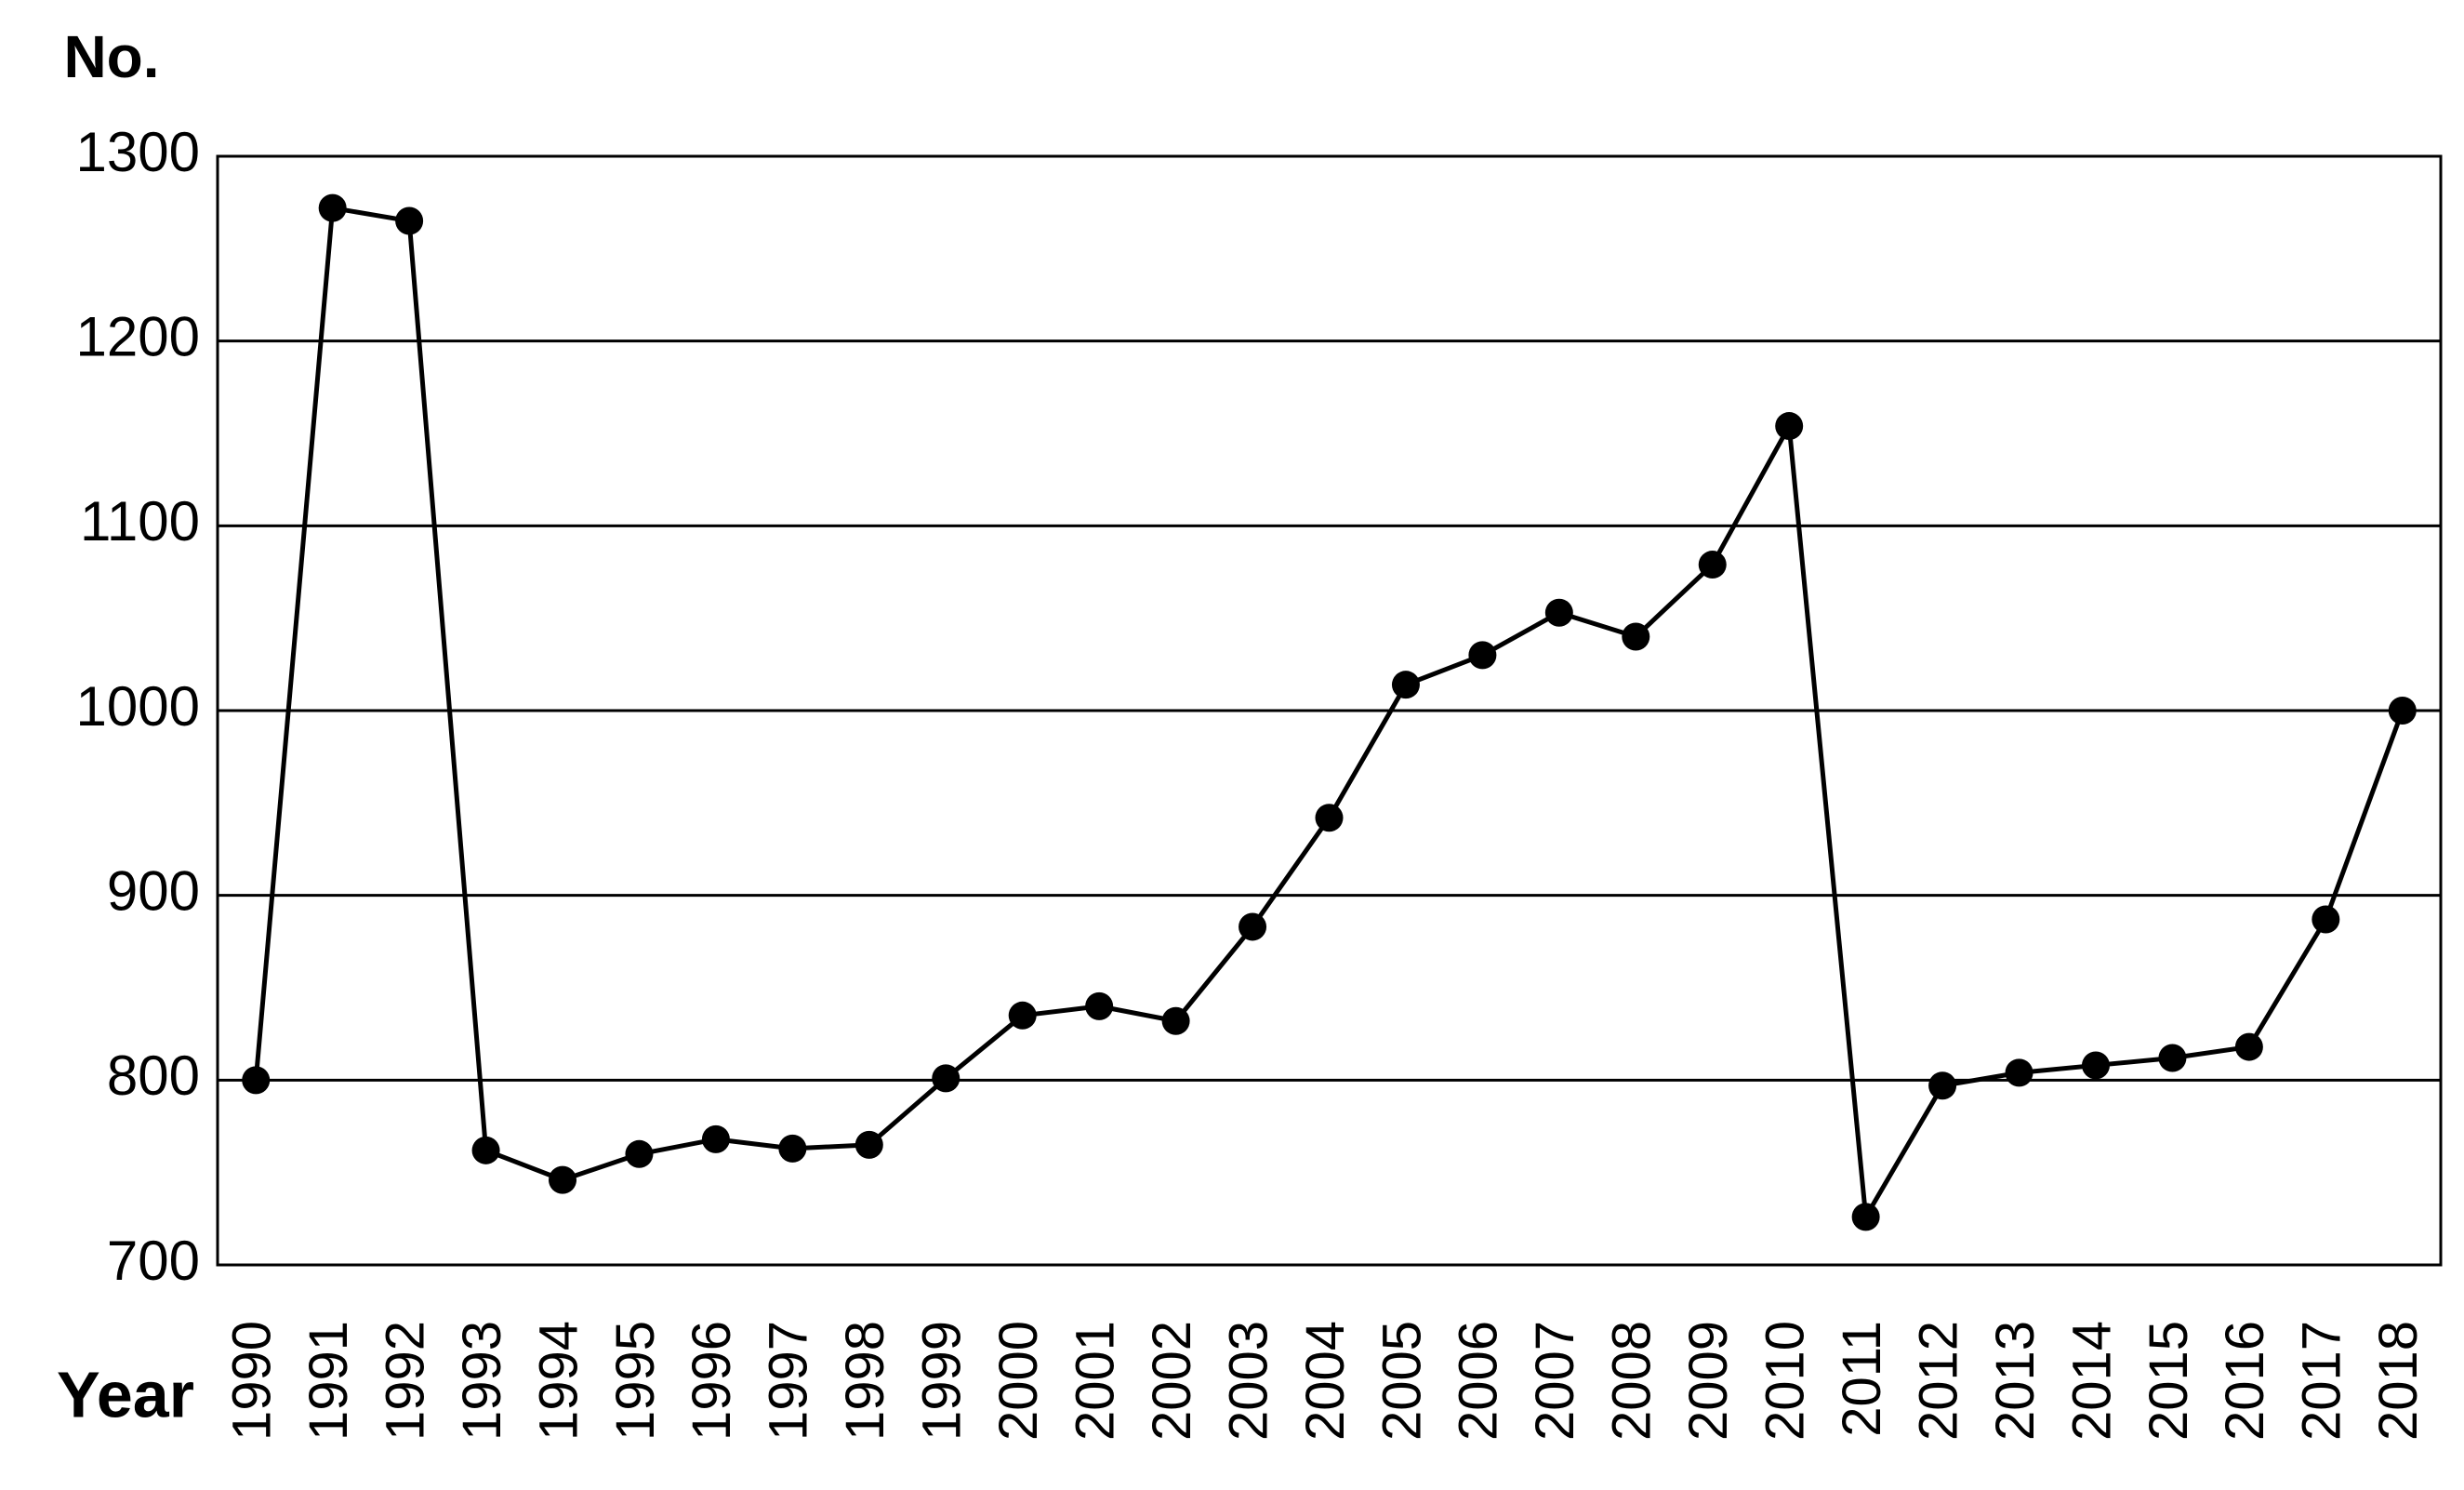  Describe the element at coordinates (1479, 1381) in the screenshot. I see `x-tick-label: 2006` at that location.